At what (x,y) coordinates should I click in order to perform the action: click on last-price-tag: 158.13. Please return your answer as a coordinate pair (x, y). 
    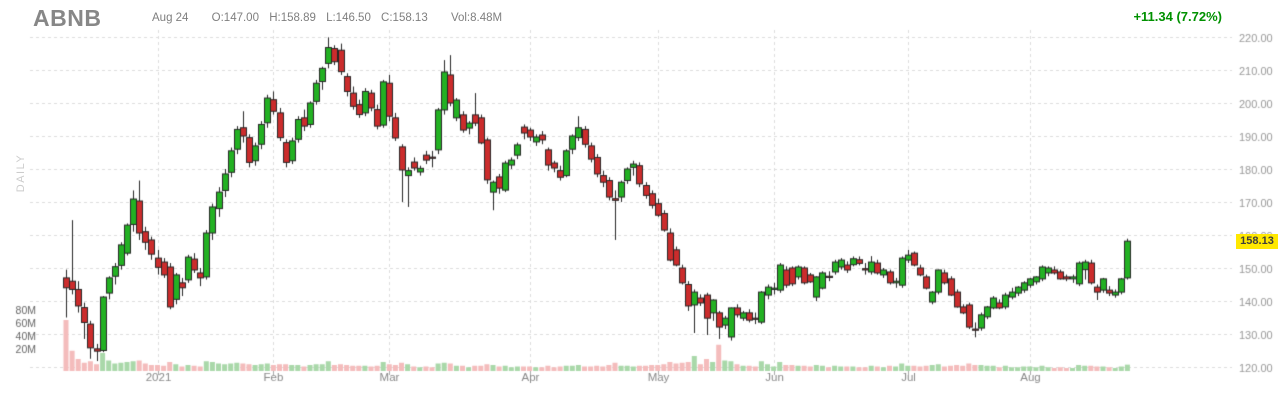
    Looking at the image, I should click on (1257, 241).